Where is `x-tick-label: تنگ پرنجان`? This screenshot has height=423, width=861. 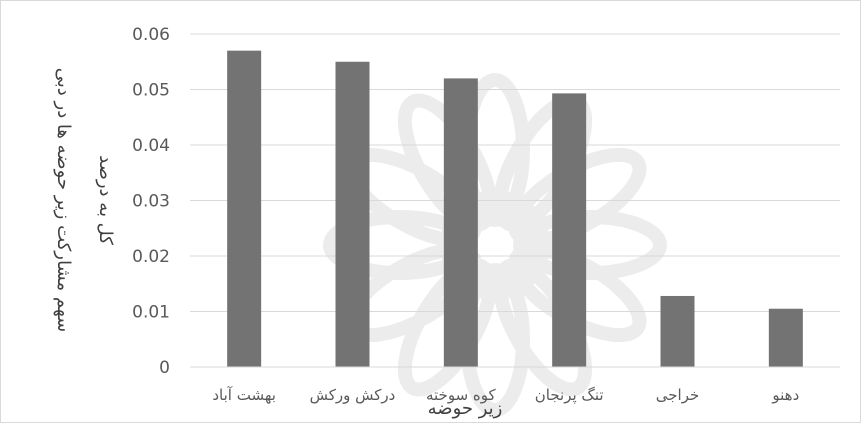 x-tick-label: تنگ پرنجان is located at coordinates (569, 395).